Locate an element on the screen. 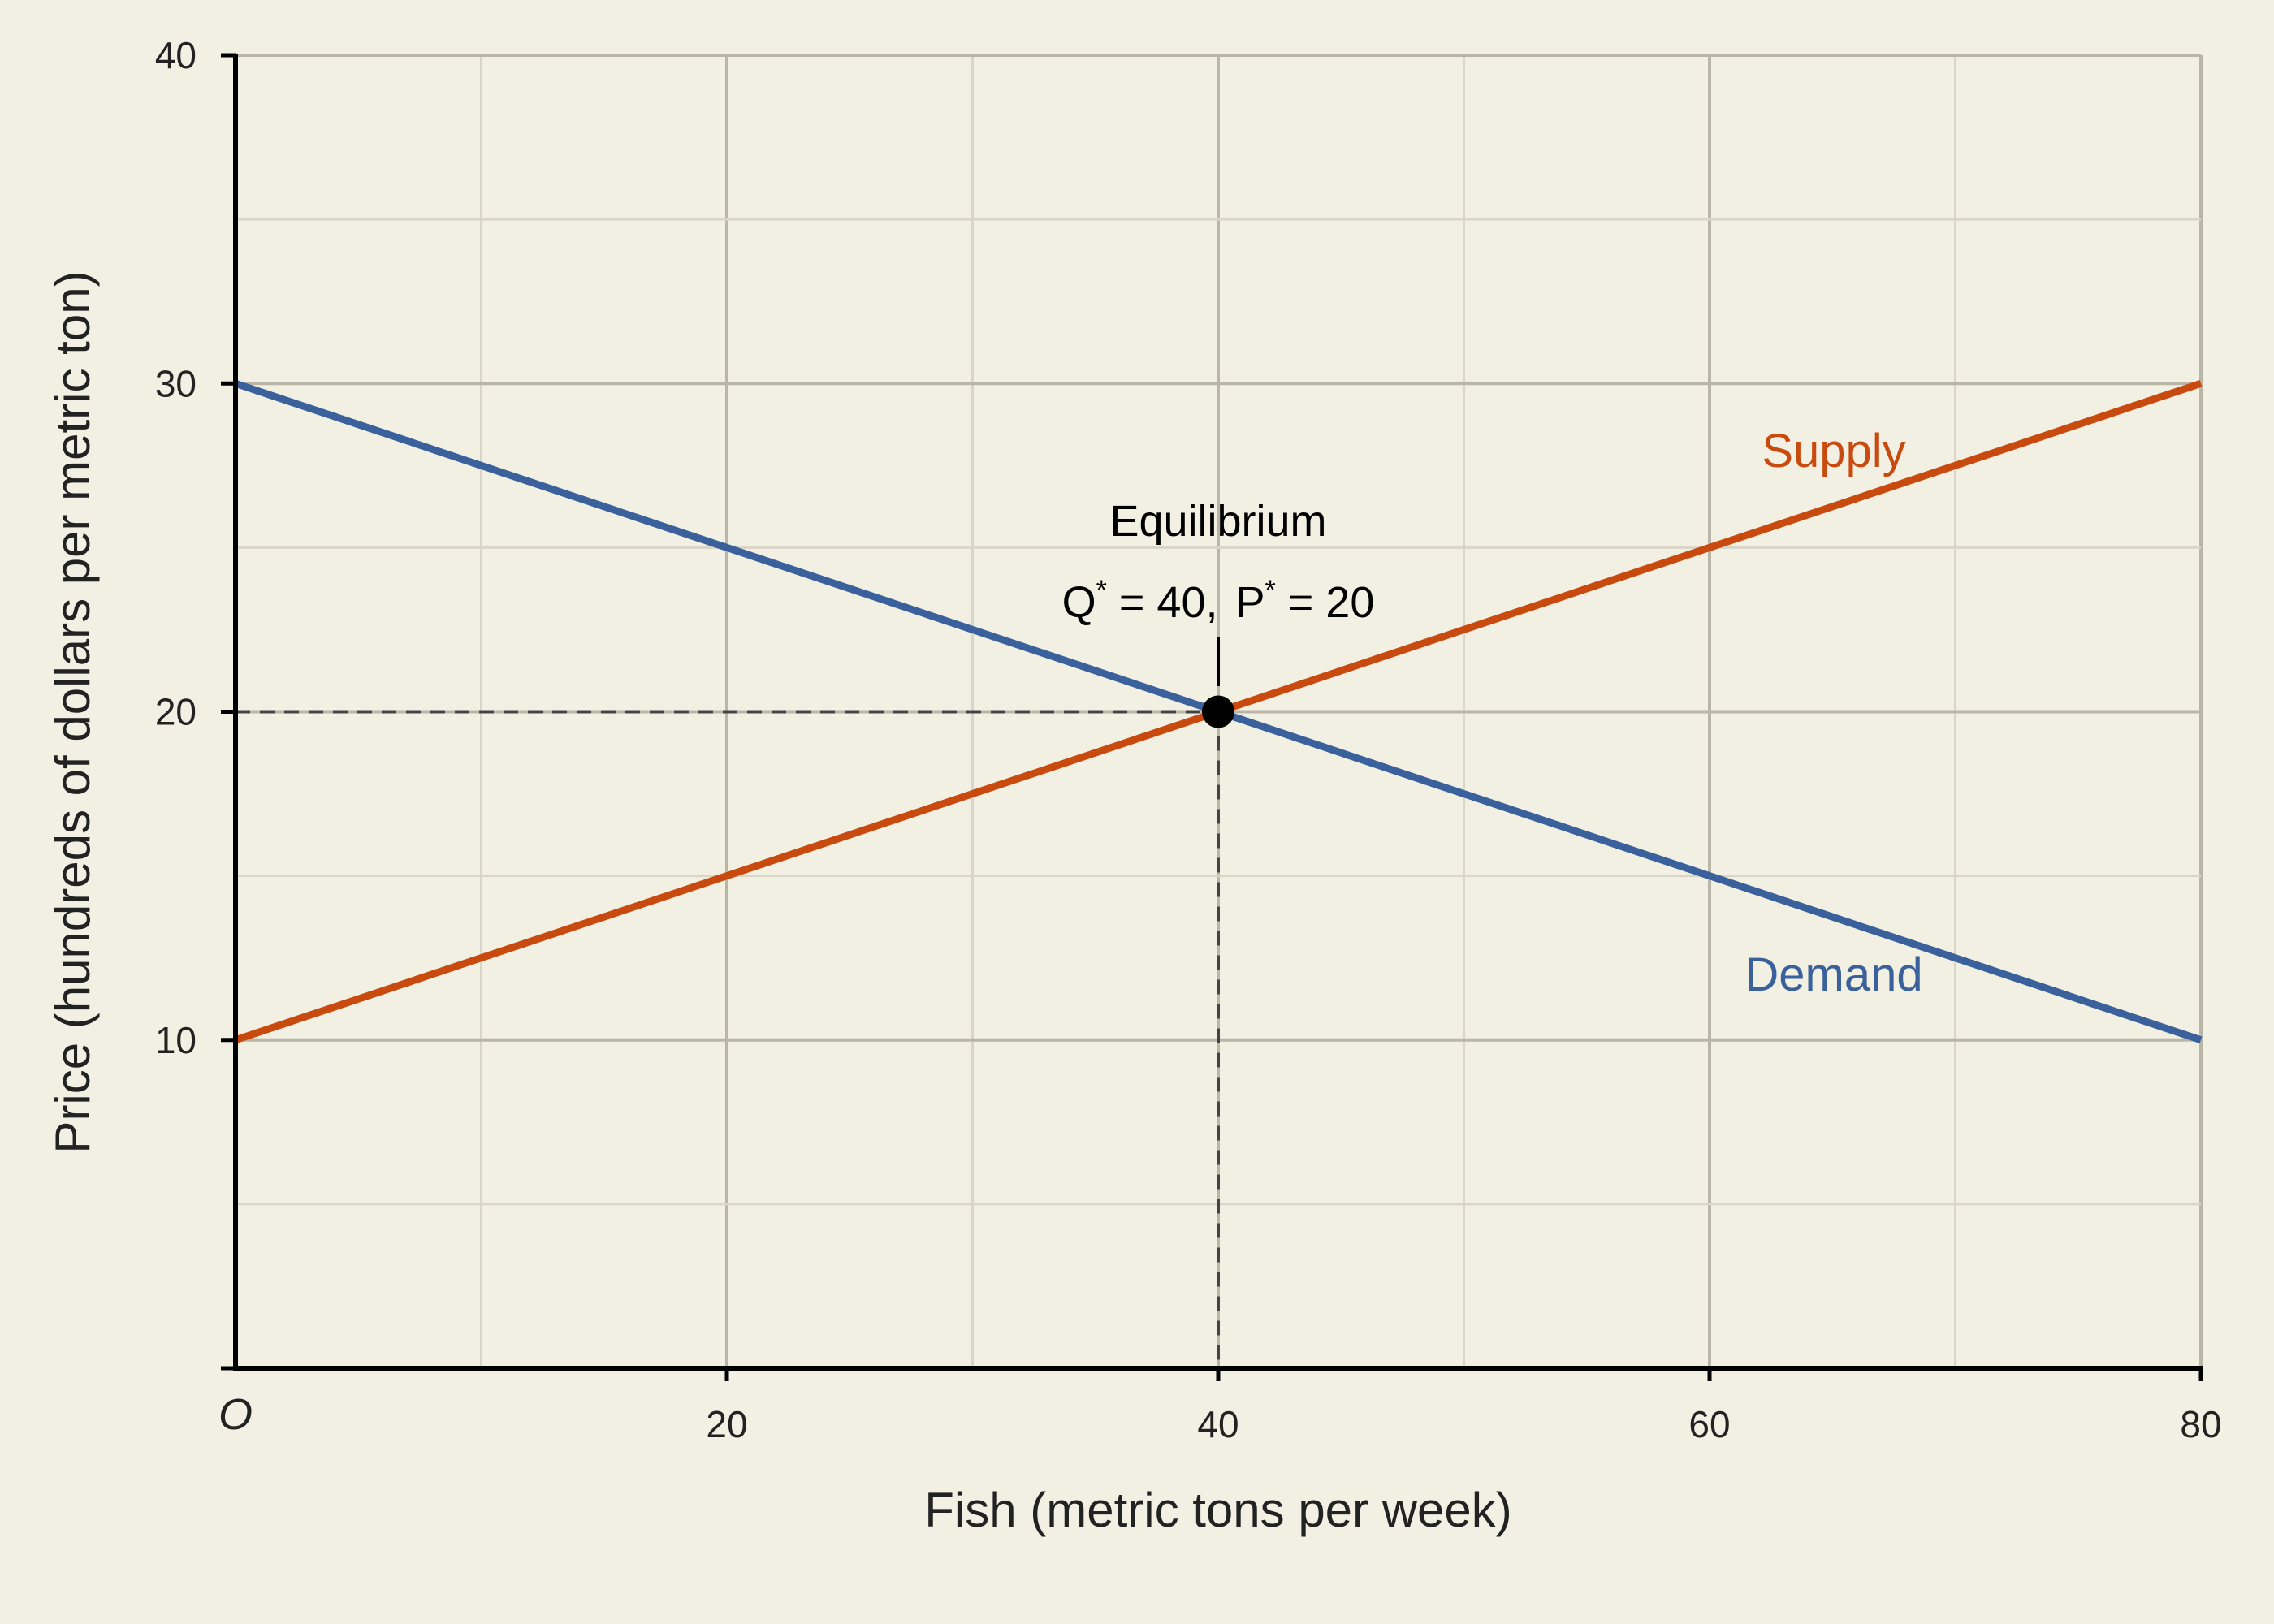 Image resolution: width=2274 pixels, height=1624 pixels. x-tick-label-20: 20 is located at coordinates (727, 1424).